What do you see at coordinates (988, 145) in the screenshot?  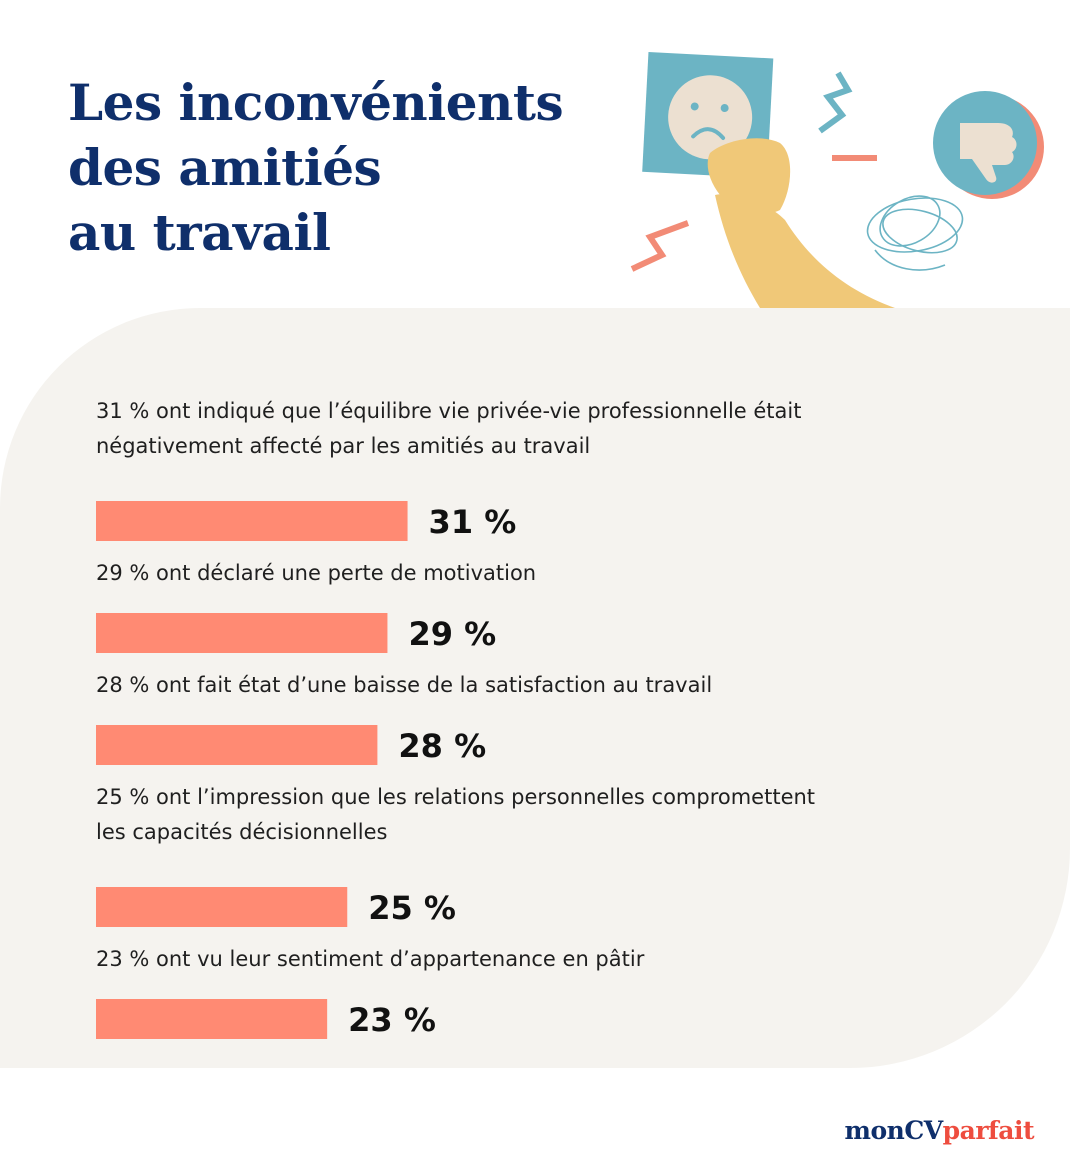 I see `thumbs-down-icon` at bounding box center [988, 145].